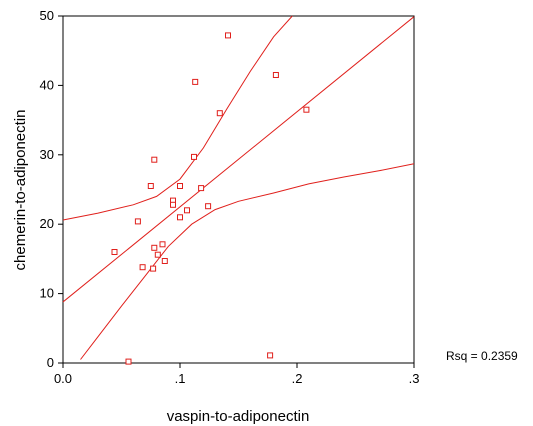 This screenshot has width=533, height=426. I want to click on y-axis-title: chemerin-to-adiponectin, so click(20, 190).